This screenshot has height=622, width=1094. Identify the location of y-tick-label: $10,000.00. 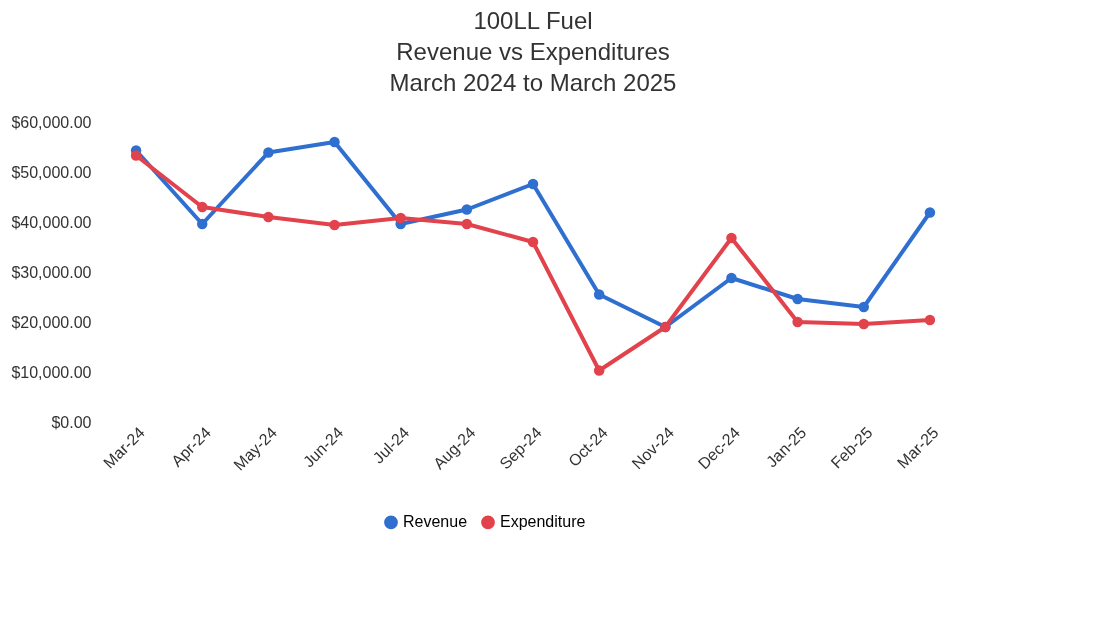
(51, 372).